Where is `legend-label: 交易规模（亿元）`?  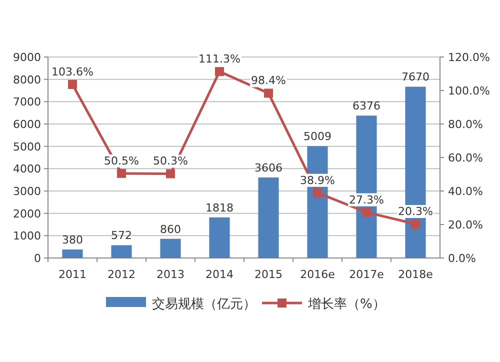 legend-label: 交易规模（亿元） is located at coordinates (204, 304).